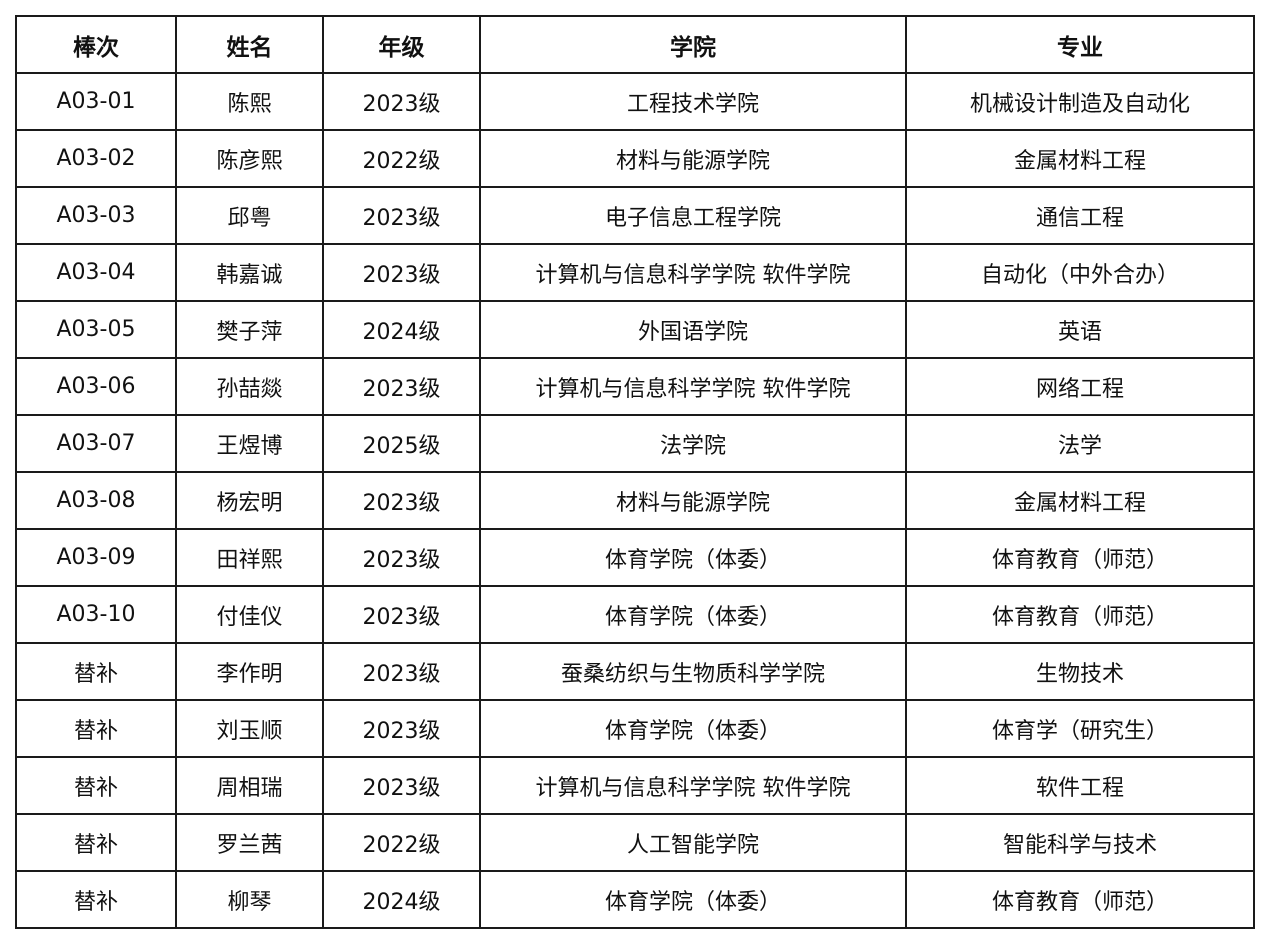 The image size is (1268, 929). Describe the element at coordinates (249, 158) in the screenshot. I see `name-cell: 陈彦熙` at that location.